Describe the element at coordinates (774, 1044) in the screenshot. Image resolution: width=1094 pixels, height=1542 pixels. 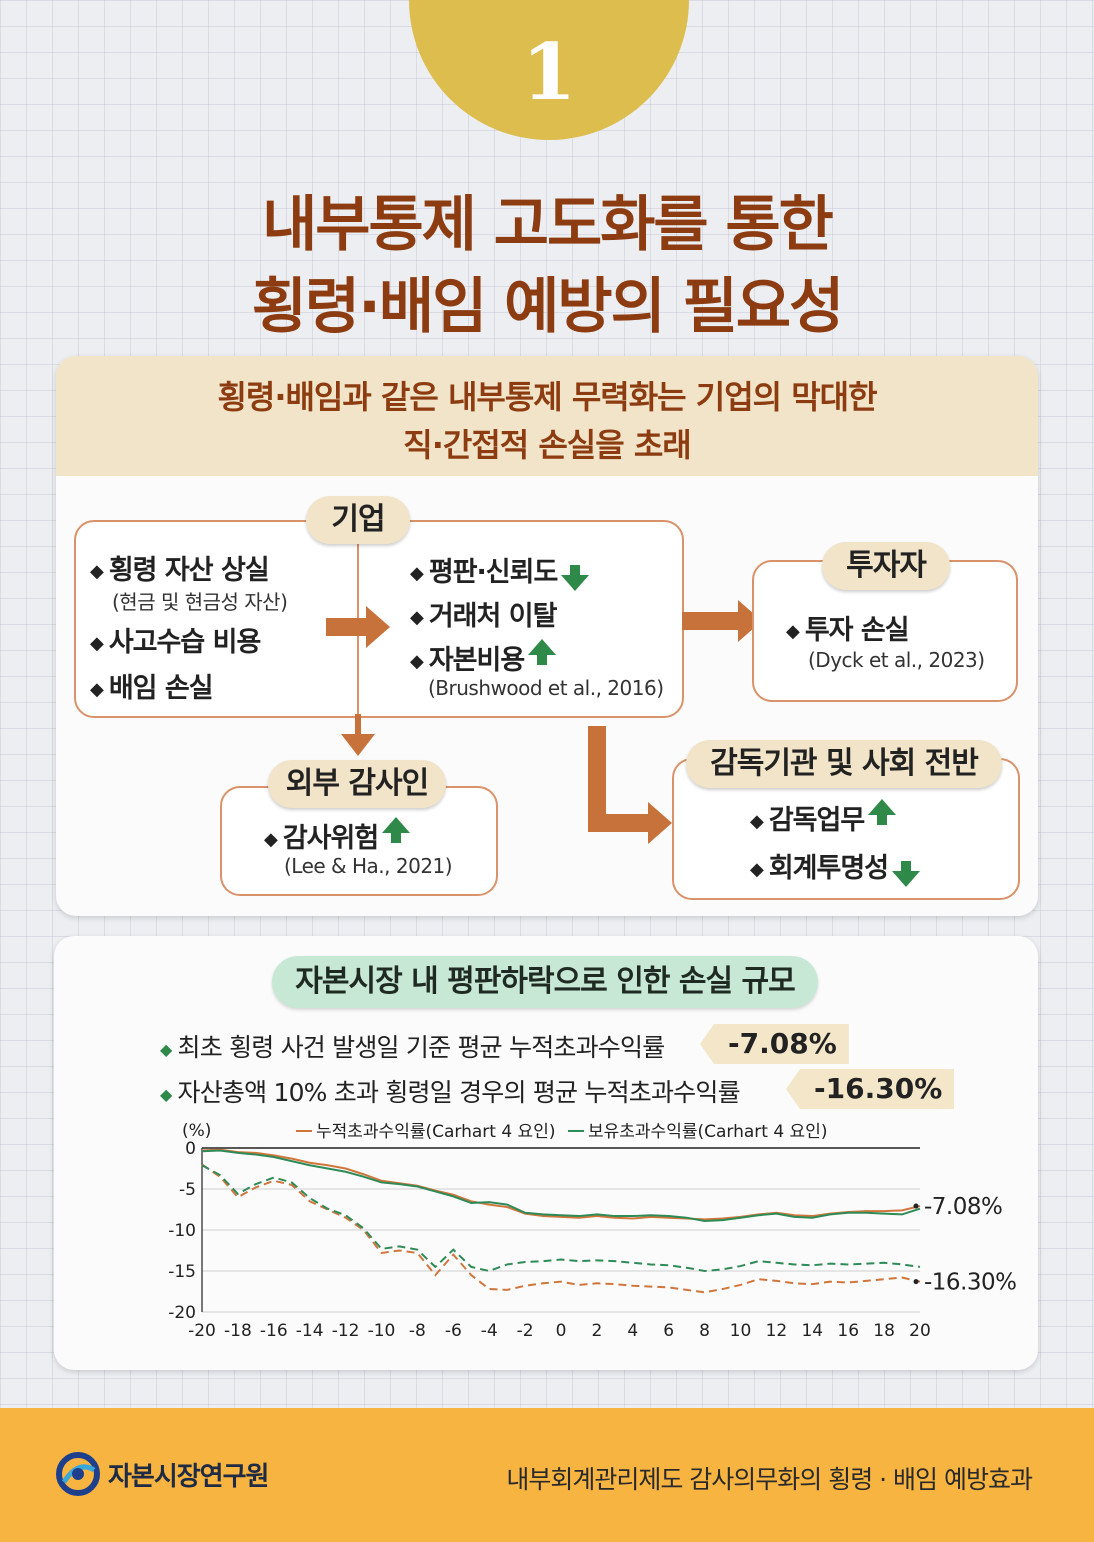
I see `stat1-value-tag: -7.08%` at that location.